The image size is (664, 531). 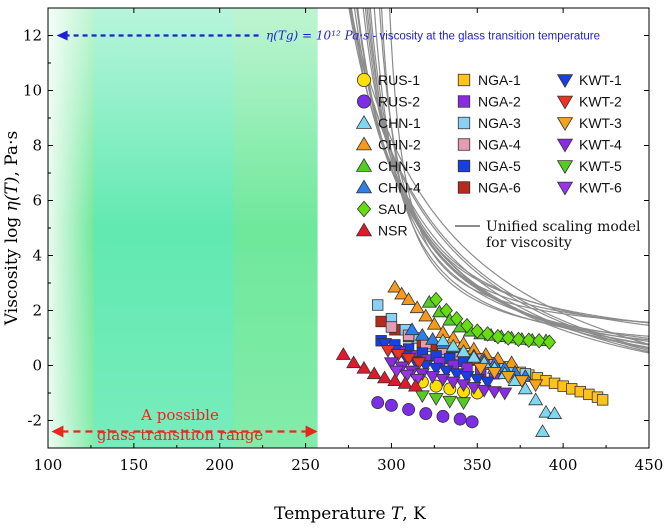 I want to click on y-tick-label--2: -2, so click(x=34, y=421).